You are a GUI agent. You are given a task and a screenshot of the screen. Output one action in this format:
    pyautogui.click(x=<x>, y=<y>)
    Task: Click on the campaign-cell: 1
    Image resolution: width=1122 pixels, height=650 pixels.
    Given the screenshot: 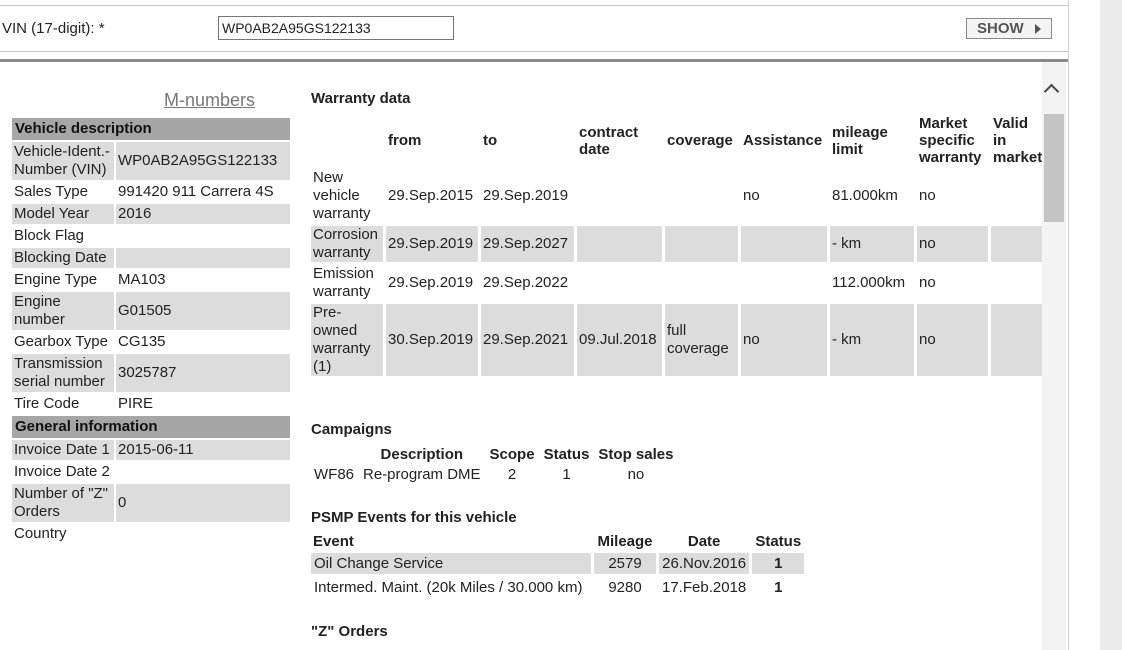 What is the action you would take?
    pyautogui.click(x=566, y=474)
    